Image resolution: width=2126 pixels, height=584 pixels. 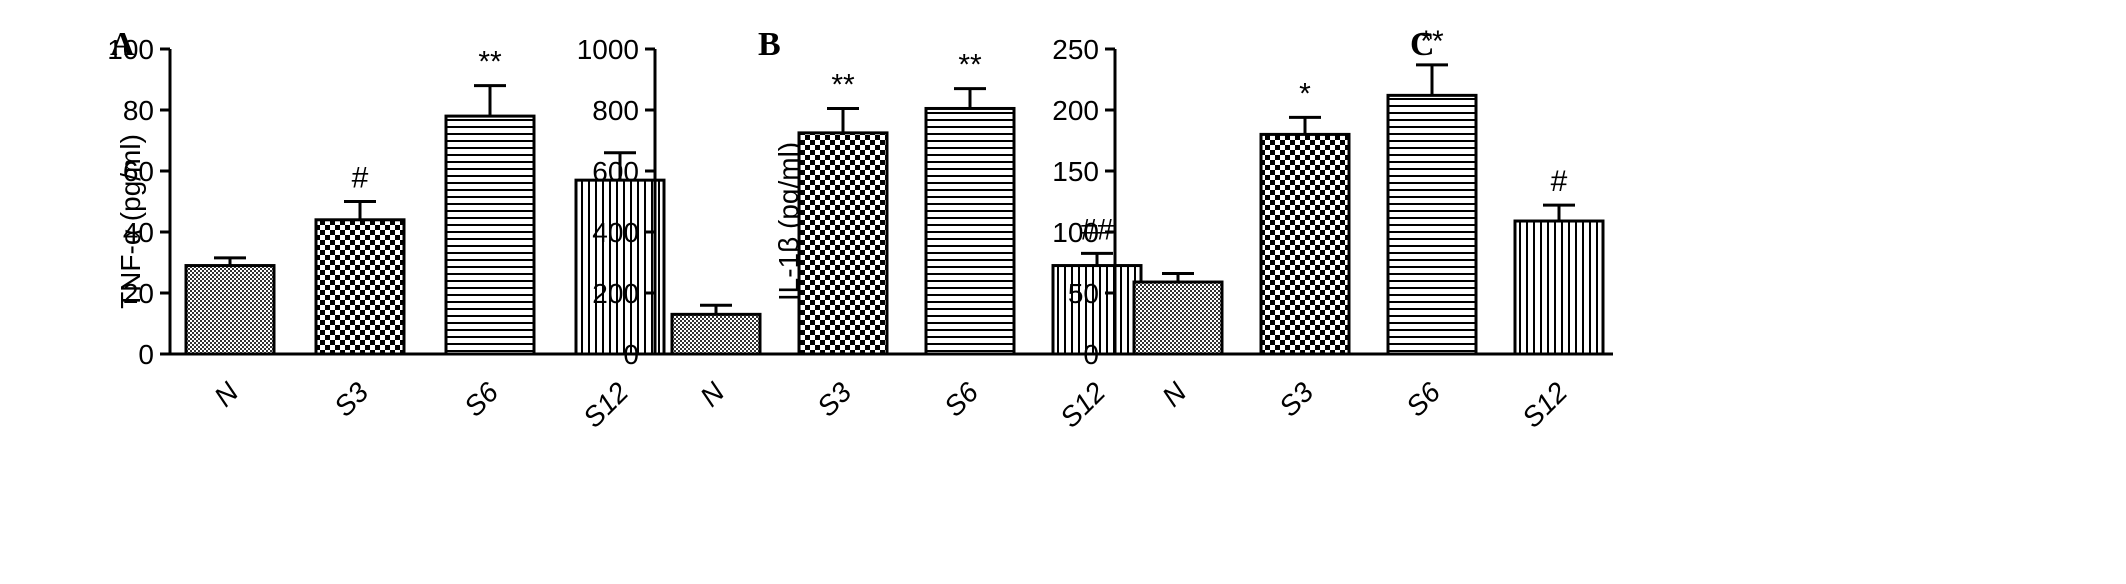 I want to click on y-axis-title: TNF-α (pg/ml), so click(x=130, y=221).